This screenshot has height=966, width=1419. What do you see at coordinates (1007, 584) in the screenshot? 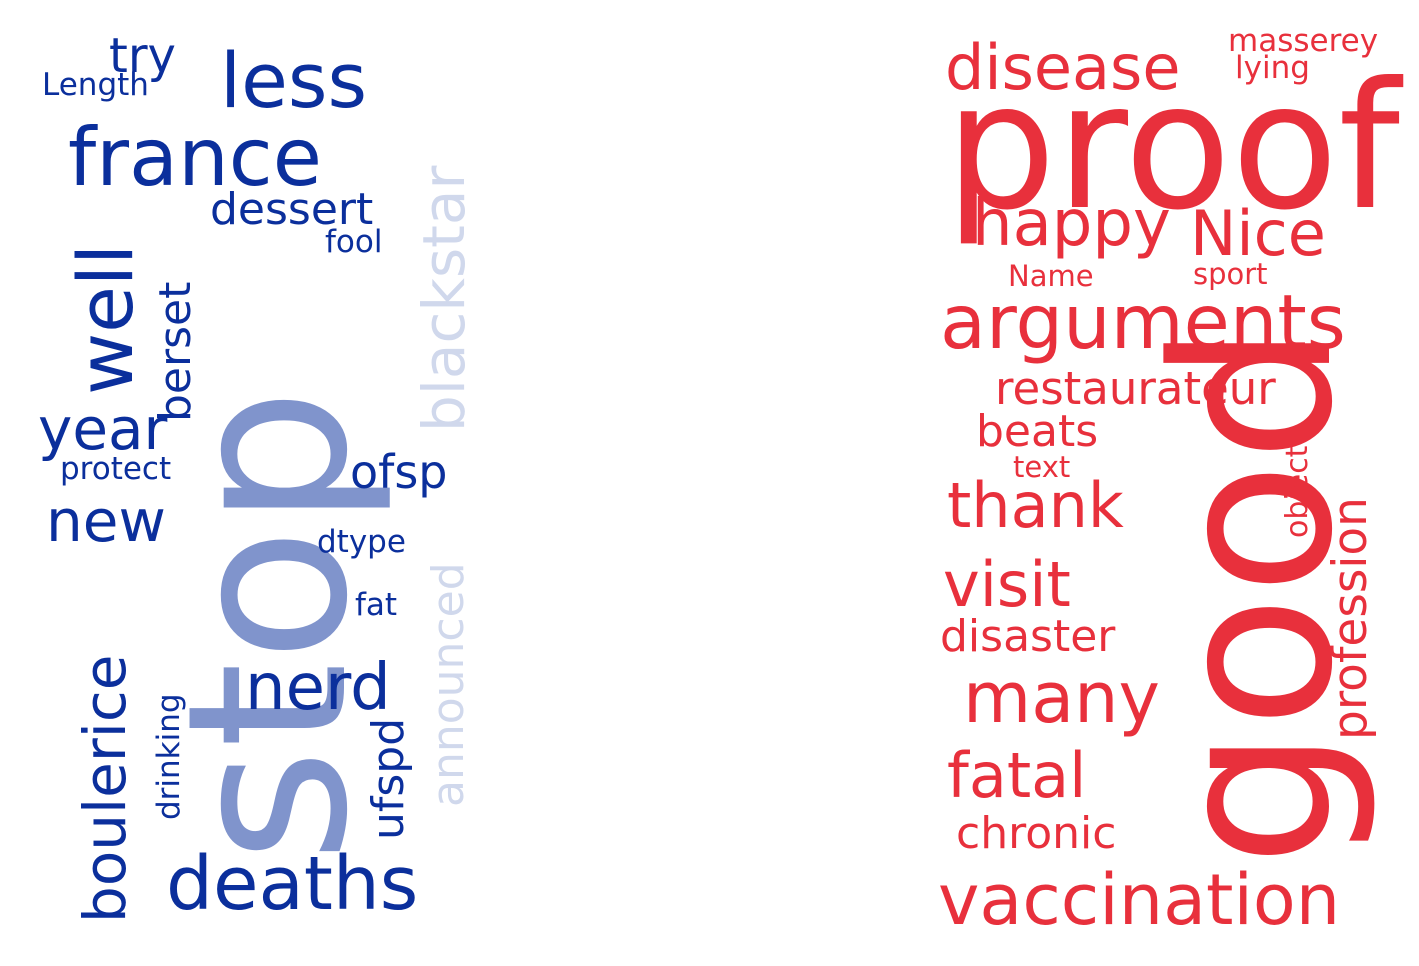
I see `cloud-word: visit` at bounding box center [1007, 584].